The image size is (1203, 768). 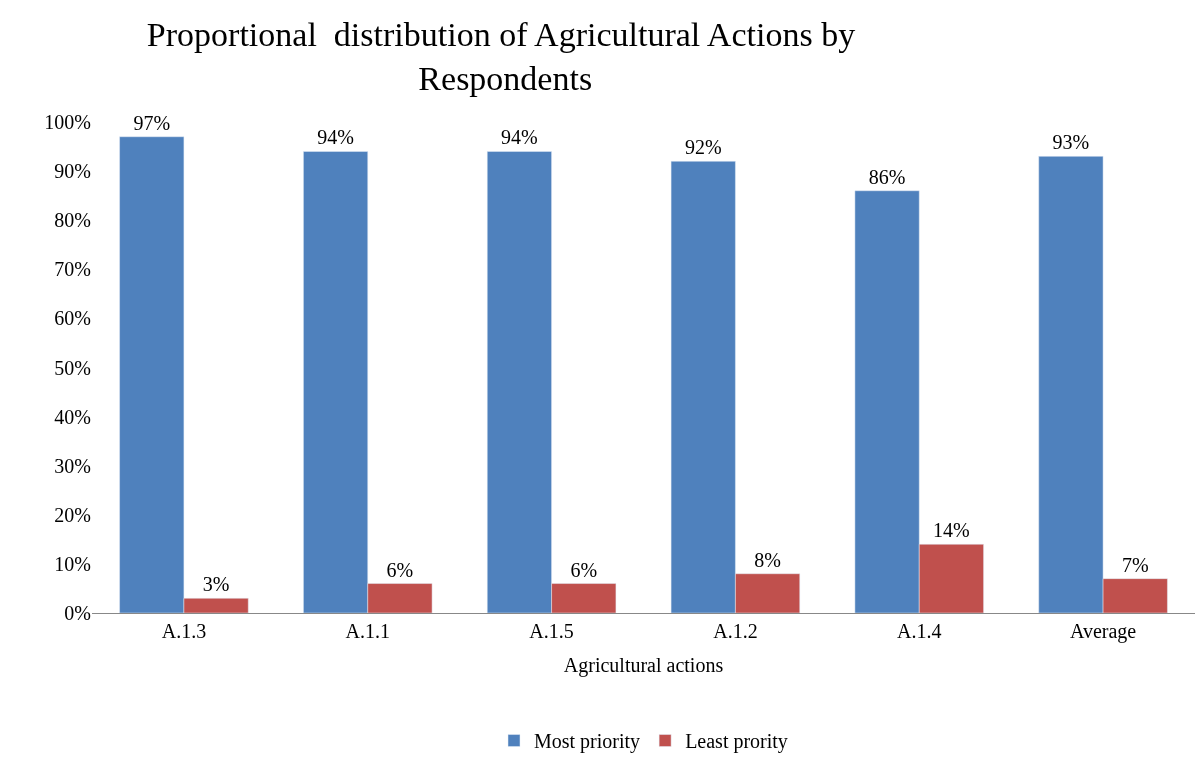 What do you see at coordinates (505, 57) in the screenshot?
I see `chart-title: Proportional distribution of Agricultural Actions by Respondents` at bounding box center [505, 57].